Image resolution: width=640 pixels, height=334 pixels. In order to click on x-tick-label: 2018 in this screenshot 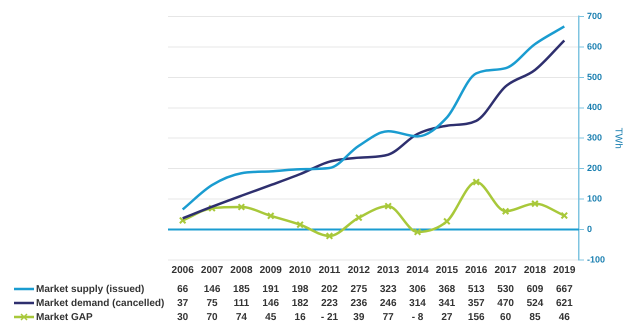, I will do `click(535, 270)`.